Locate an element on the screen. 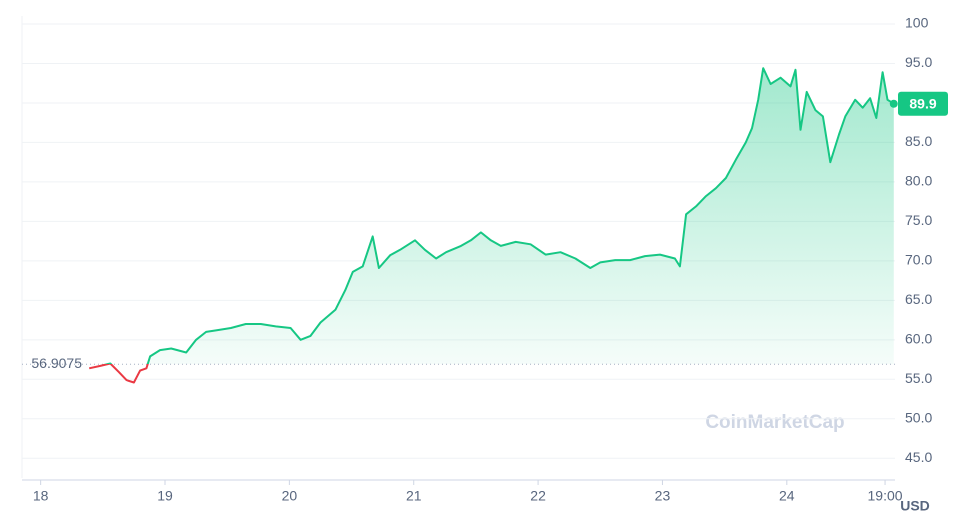 The height and width of the screenshot is (521, 959). y-tick-label: 45.0 is located at coordinates (918, 457).